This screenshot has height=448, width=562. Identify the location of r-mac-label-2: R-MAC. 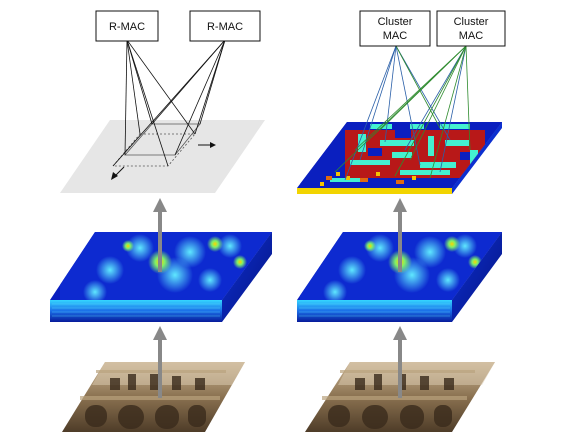
(225, 27).